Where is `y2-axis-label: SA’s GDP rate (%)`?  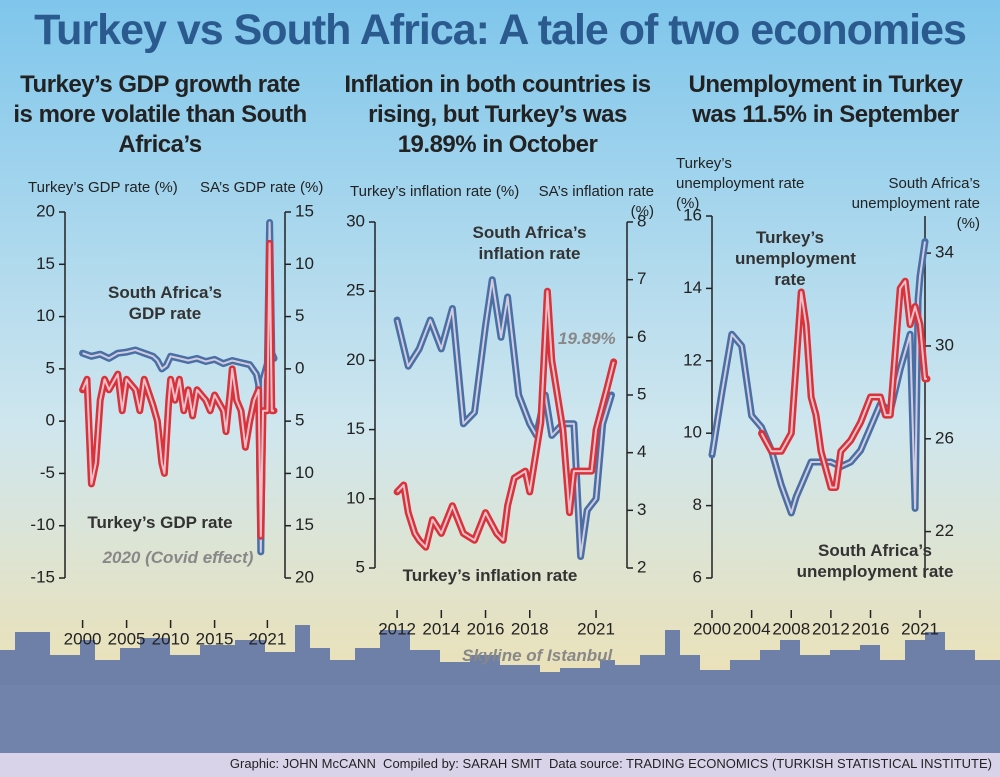
y2-axis-label: SA’s GDP rate (%) is located at coordinates (262, 187).